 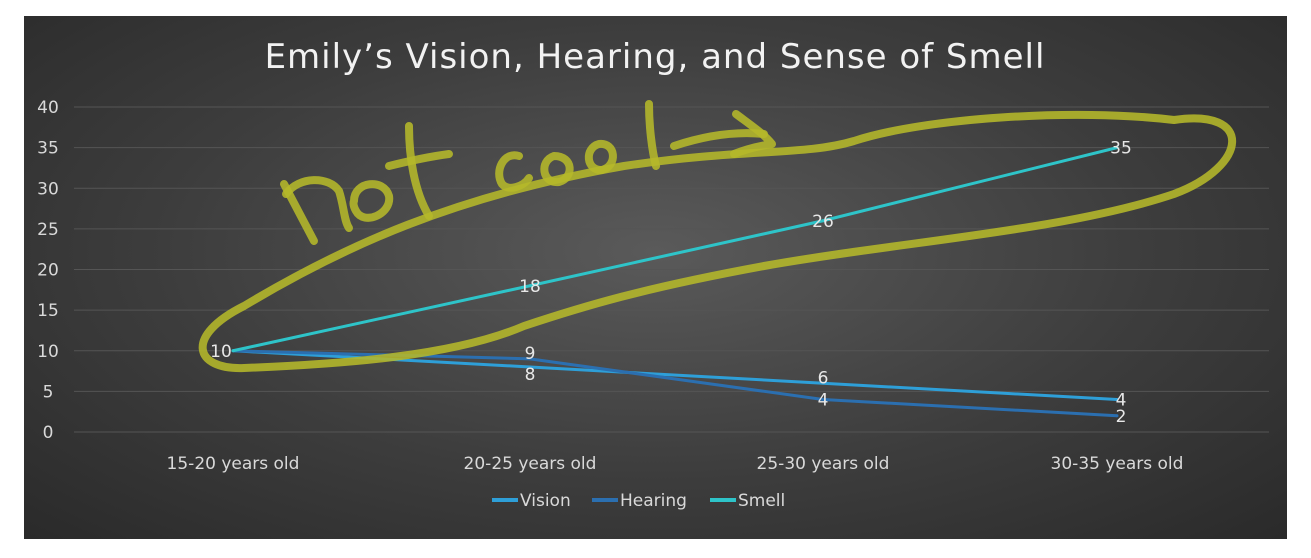 I want to click on y-axis-ticks: 0 5 10 15 20 25 30 35 40, so click(x=48, y=270).